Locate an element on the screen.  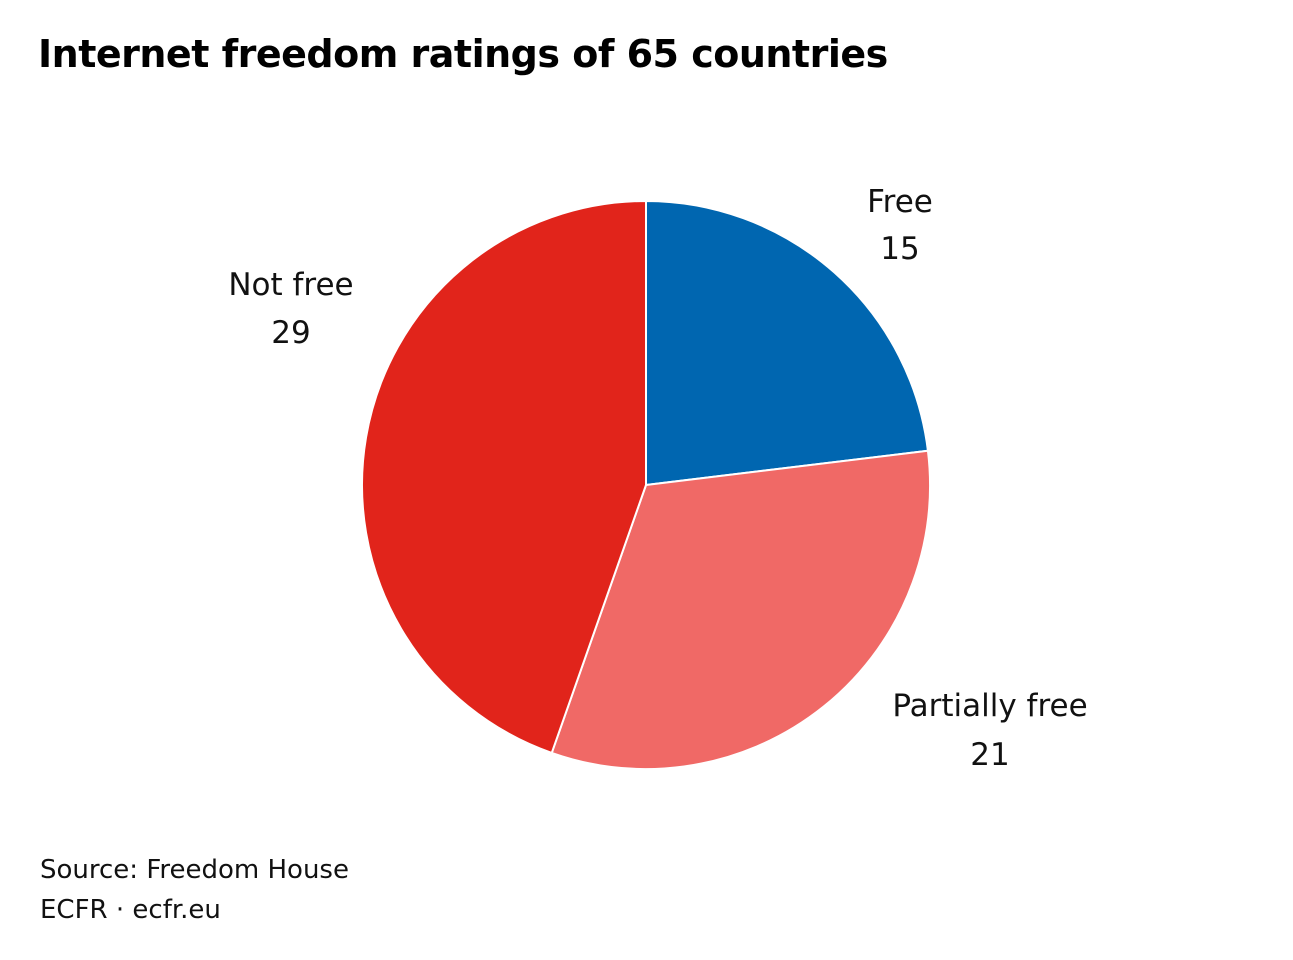
slice-value-not-free: 29 is located at coordinates (290, 333).